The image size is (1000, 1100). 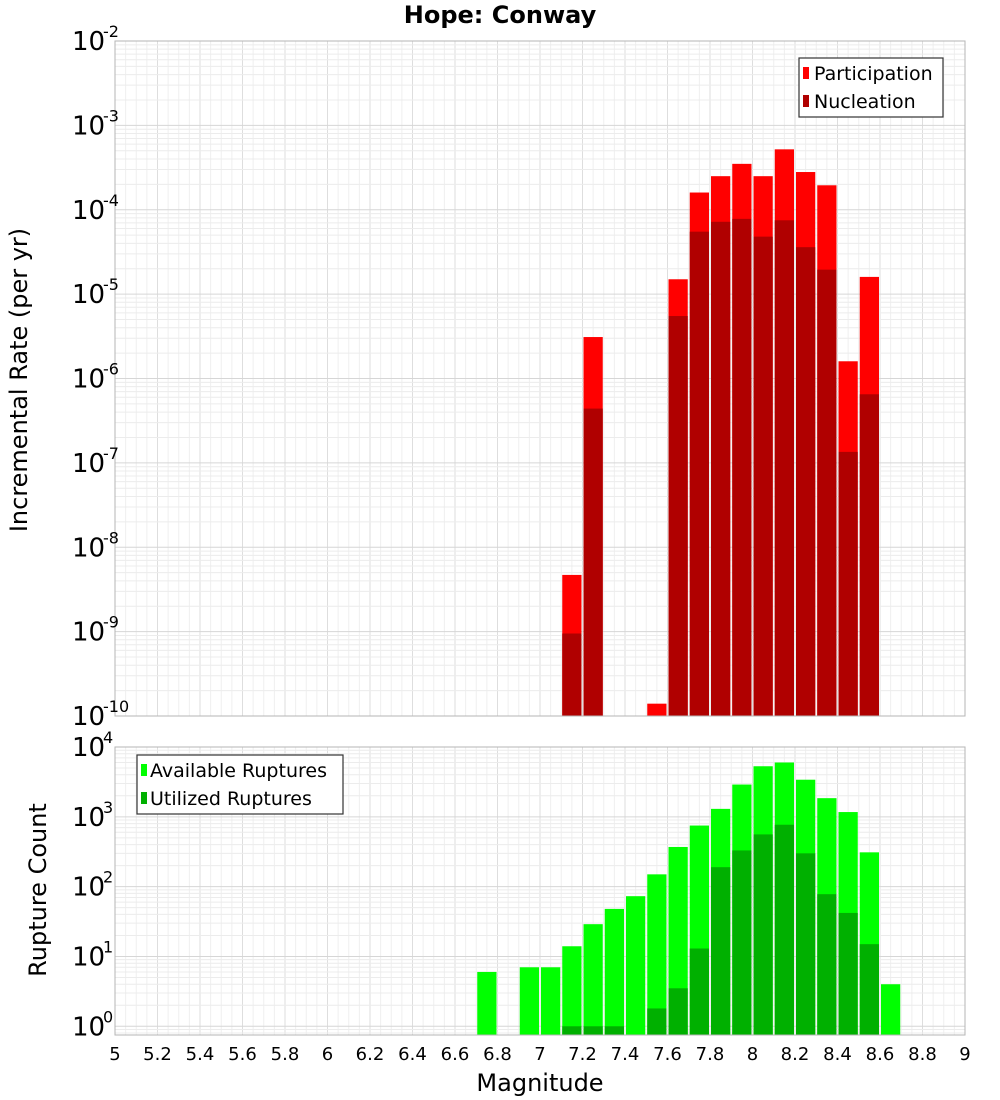 What do you see at coordinates (582, 1054) in the screenshot?
I see `x-tick-label: 7.2` at bounding box center [582, 1054].